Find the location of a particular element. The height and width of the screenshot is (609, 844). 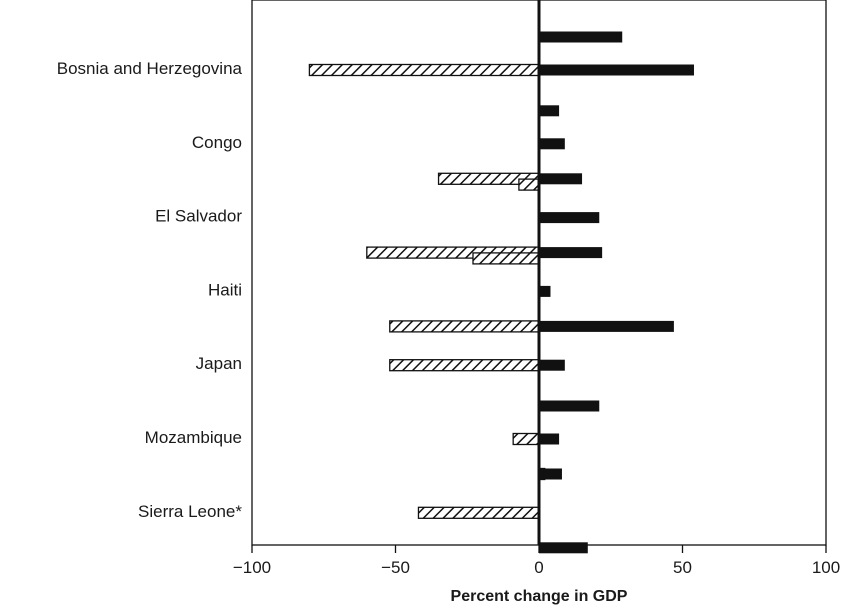

category-label: Haiti is located at coordinates (225, 289).